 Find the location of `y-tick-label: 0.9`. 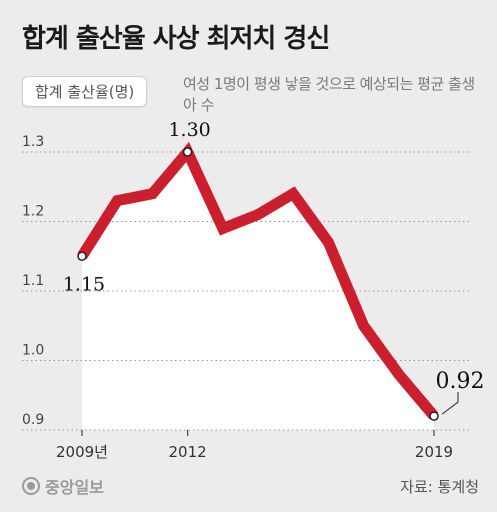

y-tick-label: 0.9 is located at coordinates (33, 420).